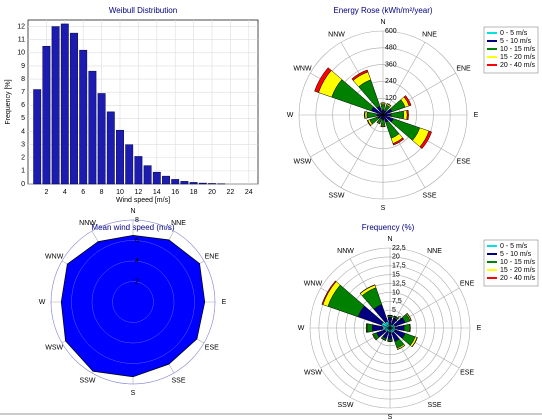 The width and height of the screenshot is (542, 420). What do you see at coordinates (157, 192) in the screenshot?
I see `x-tick-label: 14` at bounding box center [157, 192].